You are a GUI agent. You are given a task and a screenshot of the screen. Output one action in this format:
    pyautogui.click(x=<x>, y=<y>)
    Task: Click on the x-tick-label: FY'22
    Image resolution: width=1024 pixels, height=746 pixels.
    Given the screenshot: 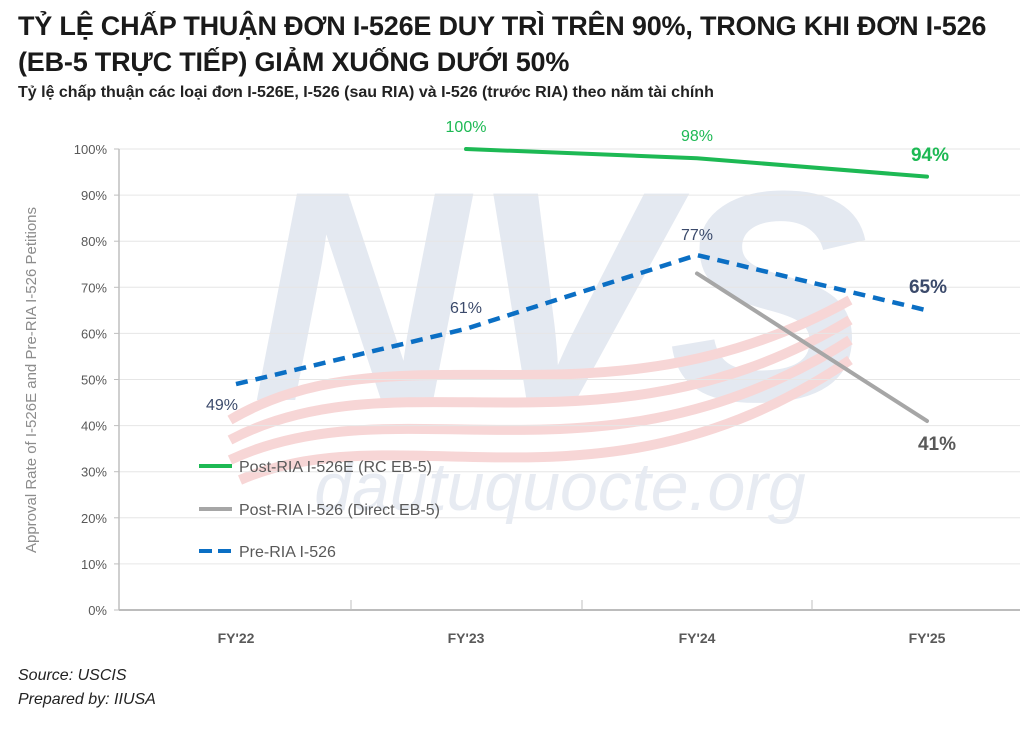 What is the action you would take?
    pyautogui.click(x=236, y=638)
    